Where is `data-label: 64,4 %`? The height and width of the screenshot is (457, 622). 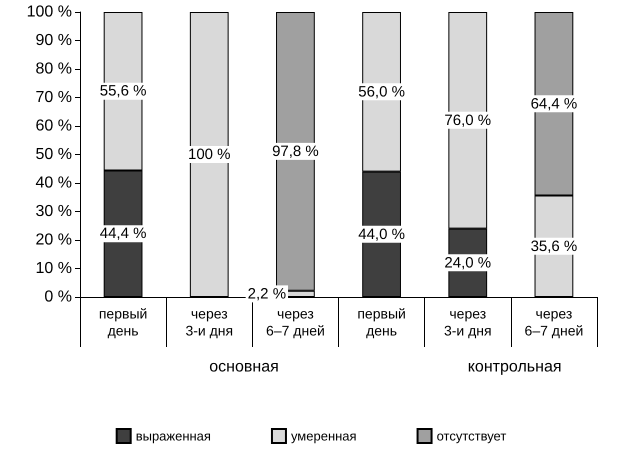 data-label: 64,4 % is located at coordinates (554, 103).